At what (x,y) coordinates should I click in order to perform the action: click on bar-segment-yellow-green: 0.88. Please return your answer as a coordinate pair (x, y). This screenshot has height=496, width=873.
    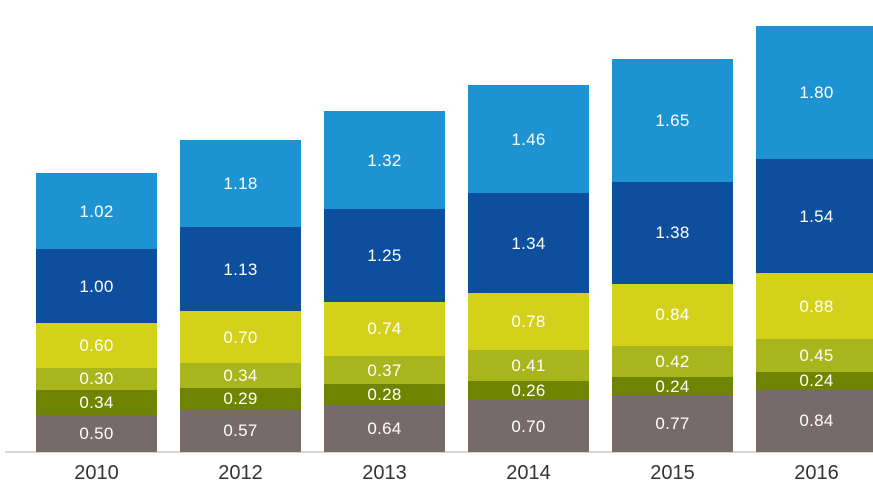
    Looking at the image, I should click on (814, 306).